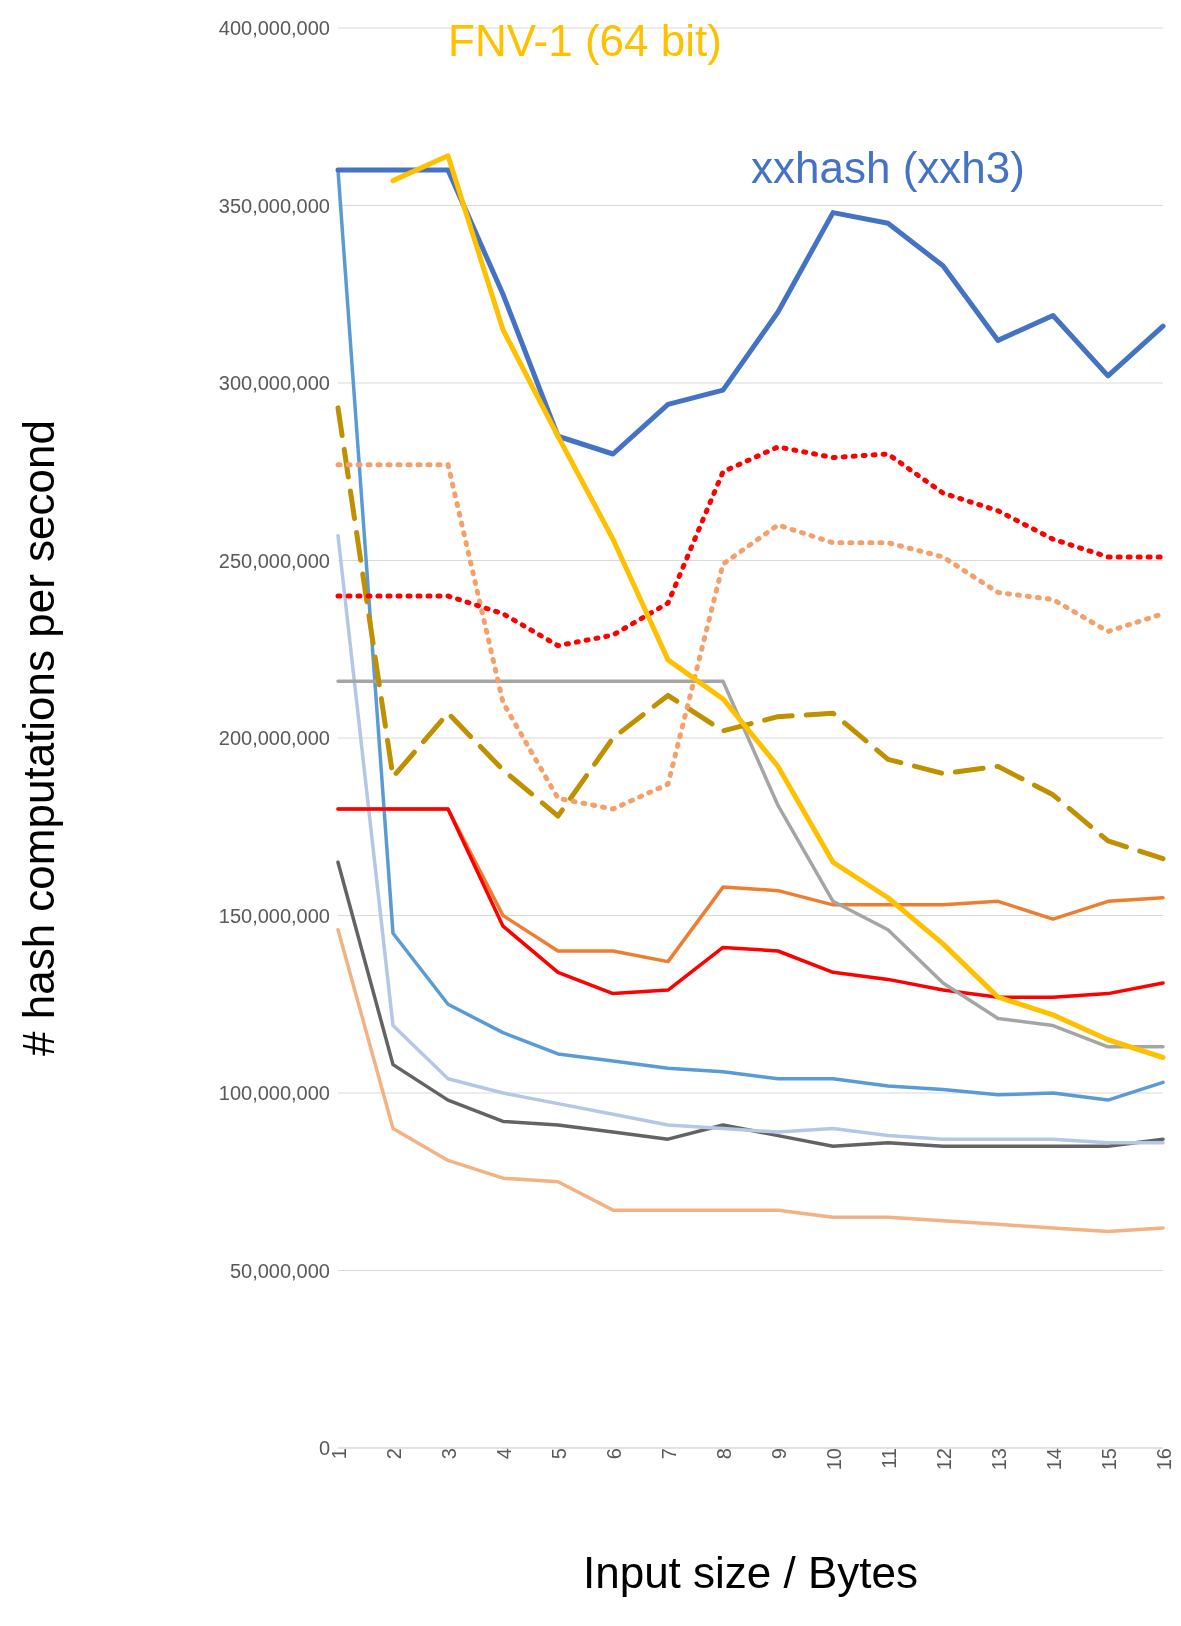  Describe the element at coordinates (1164, 1459) in the screenshot. I see `x-tick-label: 16` at that location.